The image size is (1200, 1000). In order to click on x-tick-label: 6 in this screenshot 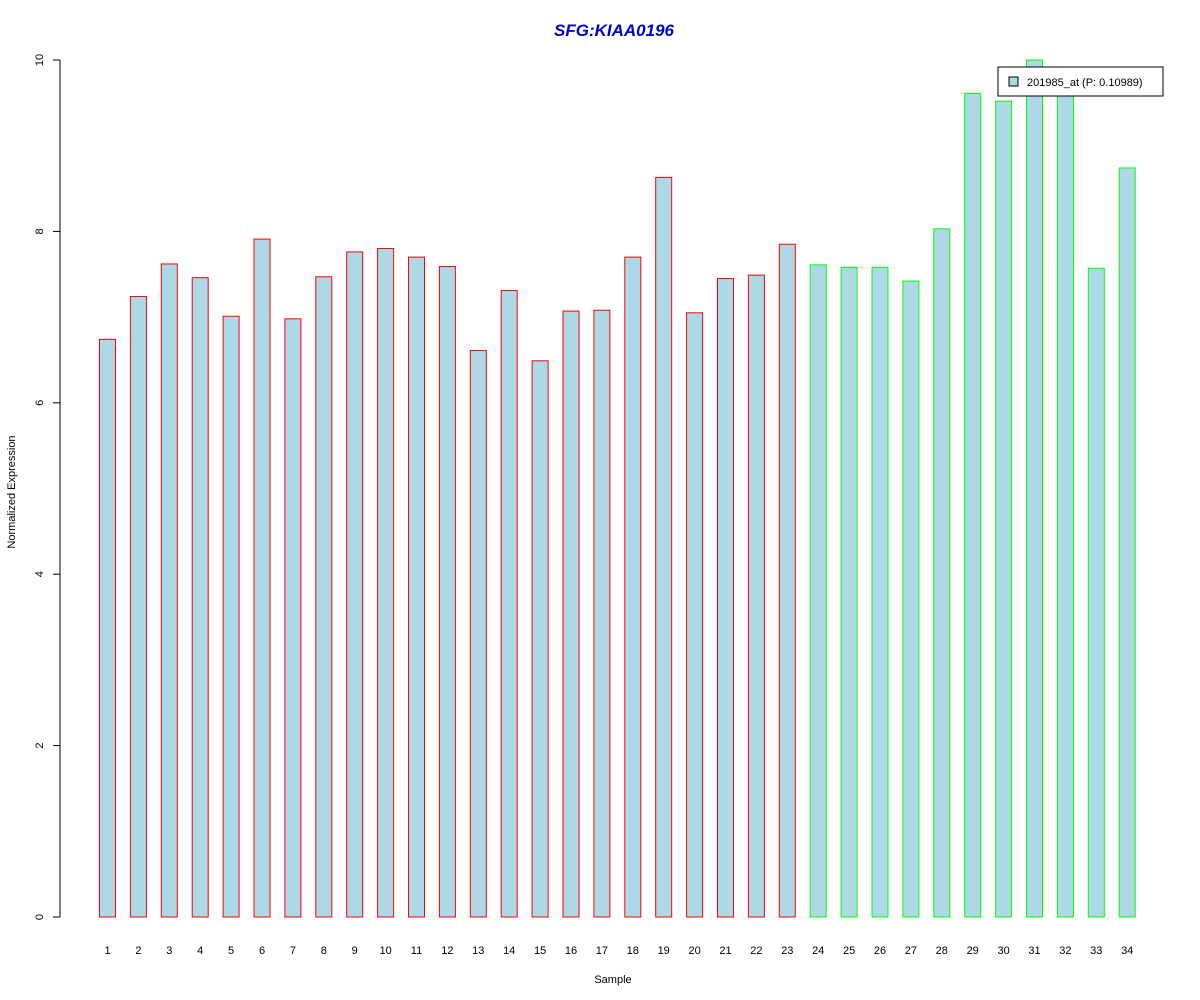, I will do `click(262, 951)`.